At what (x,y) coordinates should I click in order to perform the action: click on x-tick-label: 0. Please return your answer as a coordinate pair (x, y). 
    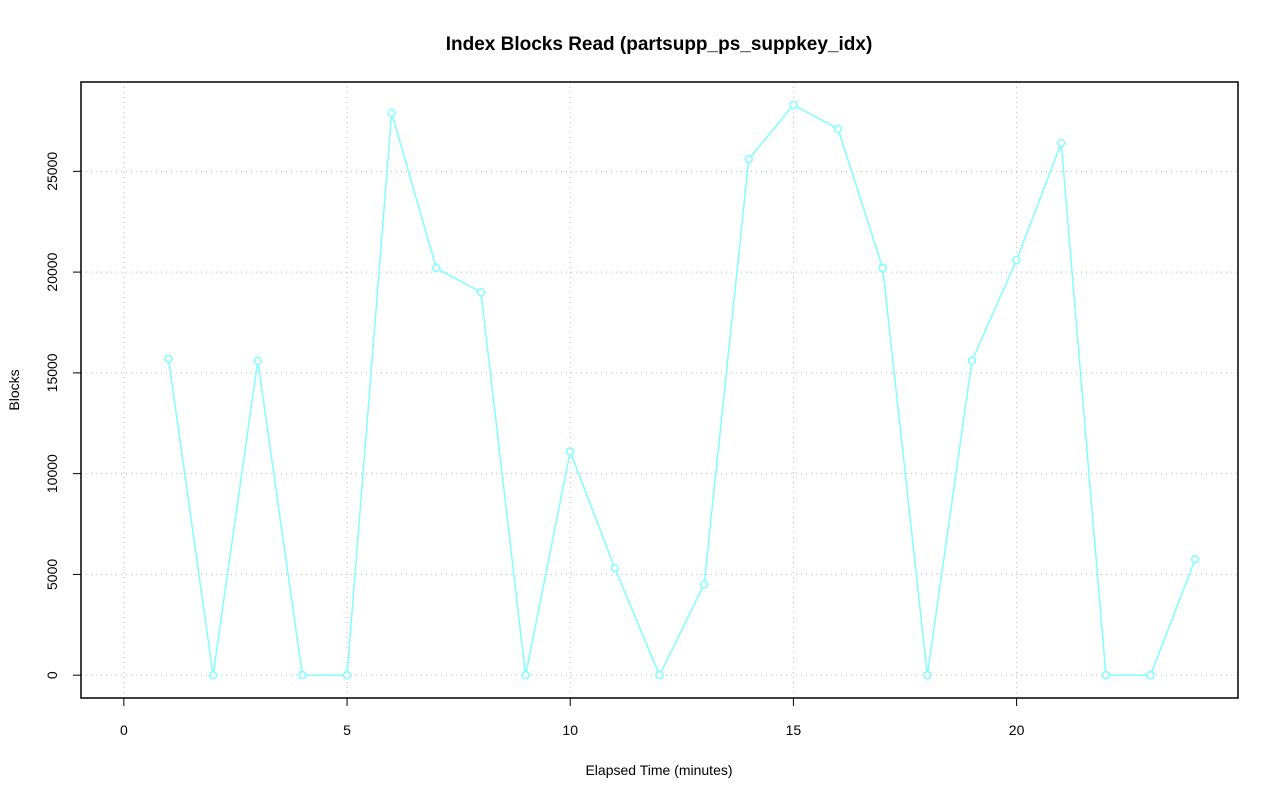
    Looking at the image, I should click on (124, 730).